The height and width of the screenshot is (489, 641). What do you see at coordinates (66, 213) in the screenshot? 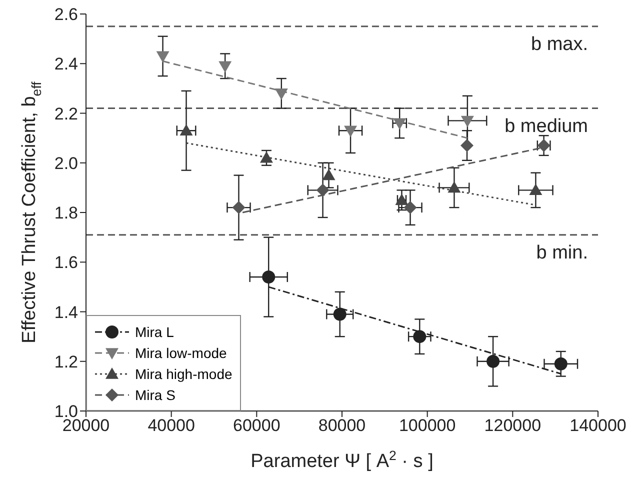
I see `y-tick-label: 1.8` at bounding box center [66, 213].